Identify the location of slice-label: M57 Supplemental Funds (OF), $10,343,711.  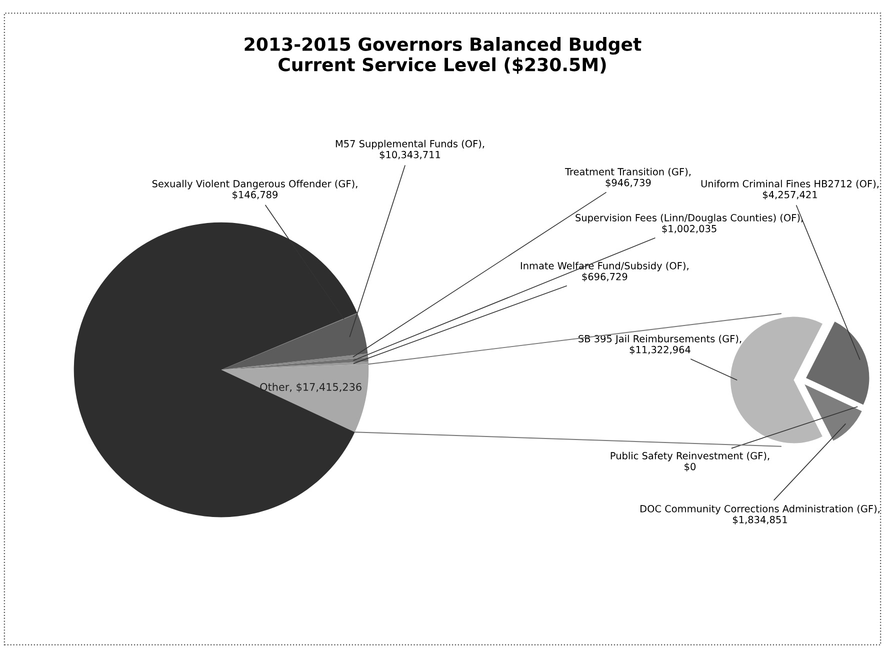
(410, 150).